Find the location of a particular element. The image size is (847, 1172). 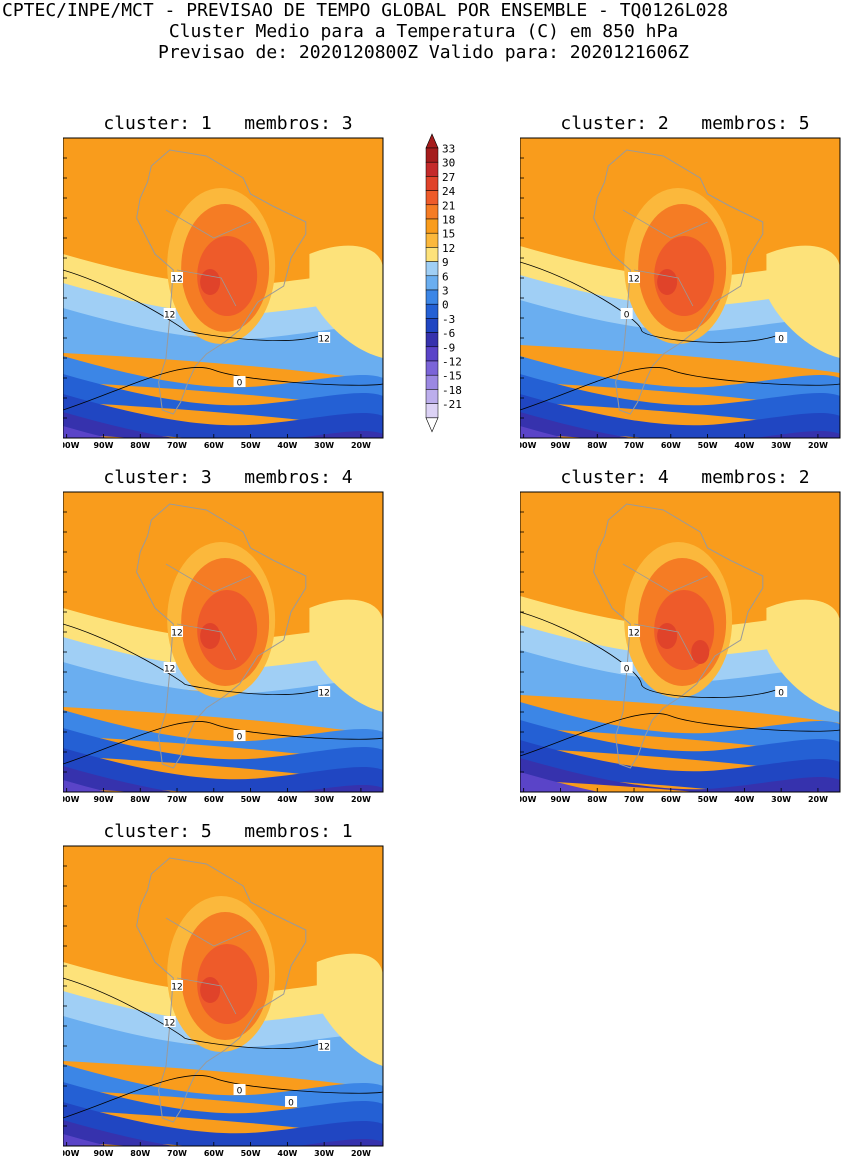

colorbar-level-label: -3 is located at coordinates (448, 319).